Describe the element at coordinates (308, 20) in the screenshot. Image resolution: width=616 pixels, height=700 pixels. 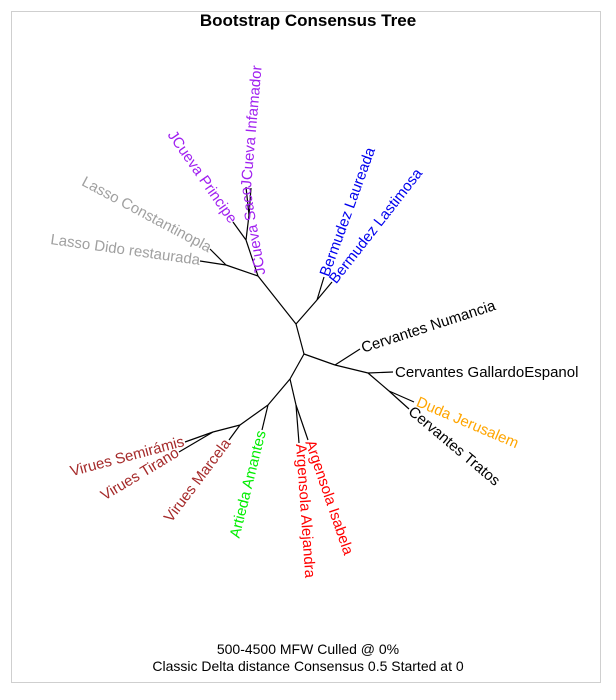
I see `tree-title: Bootstrap Consensus Tree` at that location.